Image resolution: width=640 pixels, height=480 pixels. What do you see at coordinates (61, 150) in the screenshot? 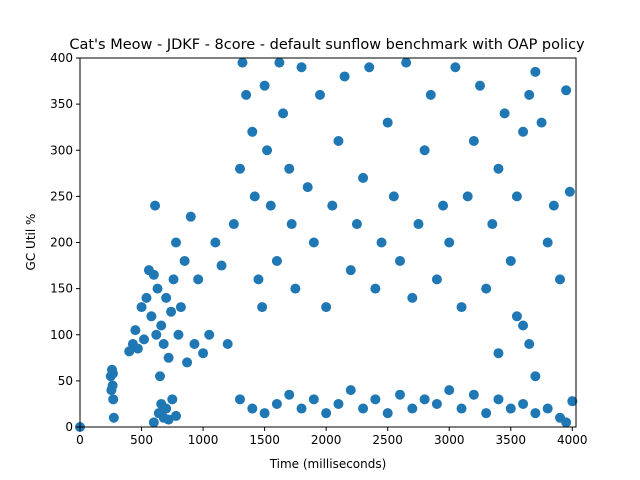
I see `y-tick-label: 300` at bounding box center [61, 150].